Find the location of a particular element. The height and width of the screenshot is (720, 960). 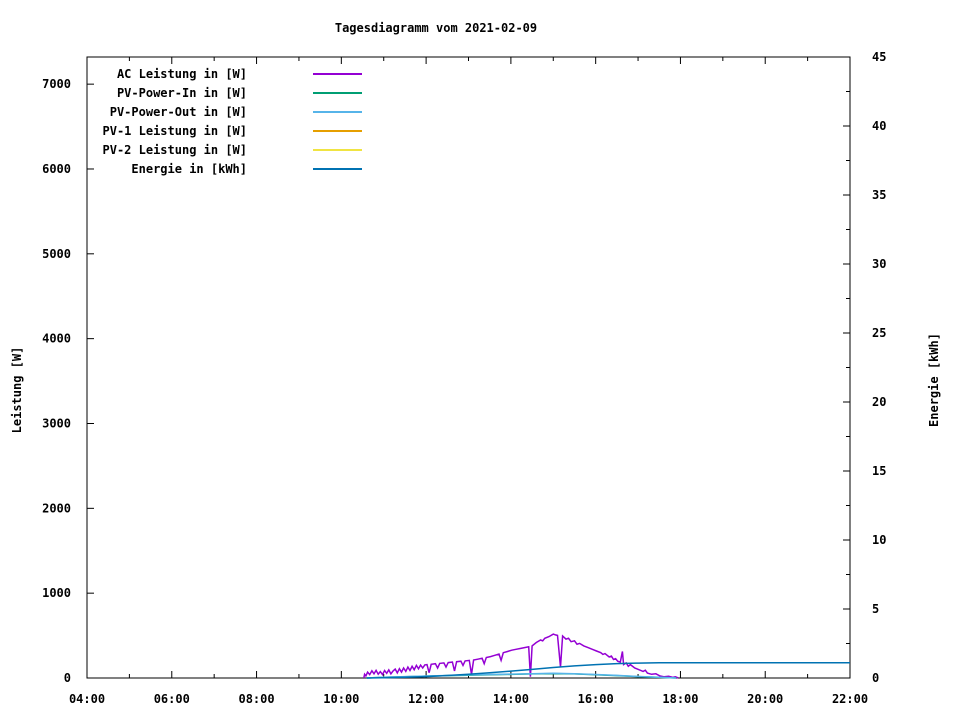

right-axis-label: Energie [kWh] is located at coordinates (934, 380).